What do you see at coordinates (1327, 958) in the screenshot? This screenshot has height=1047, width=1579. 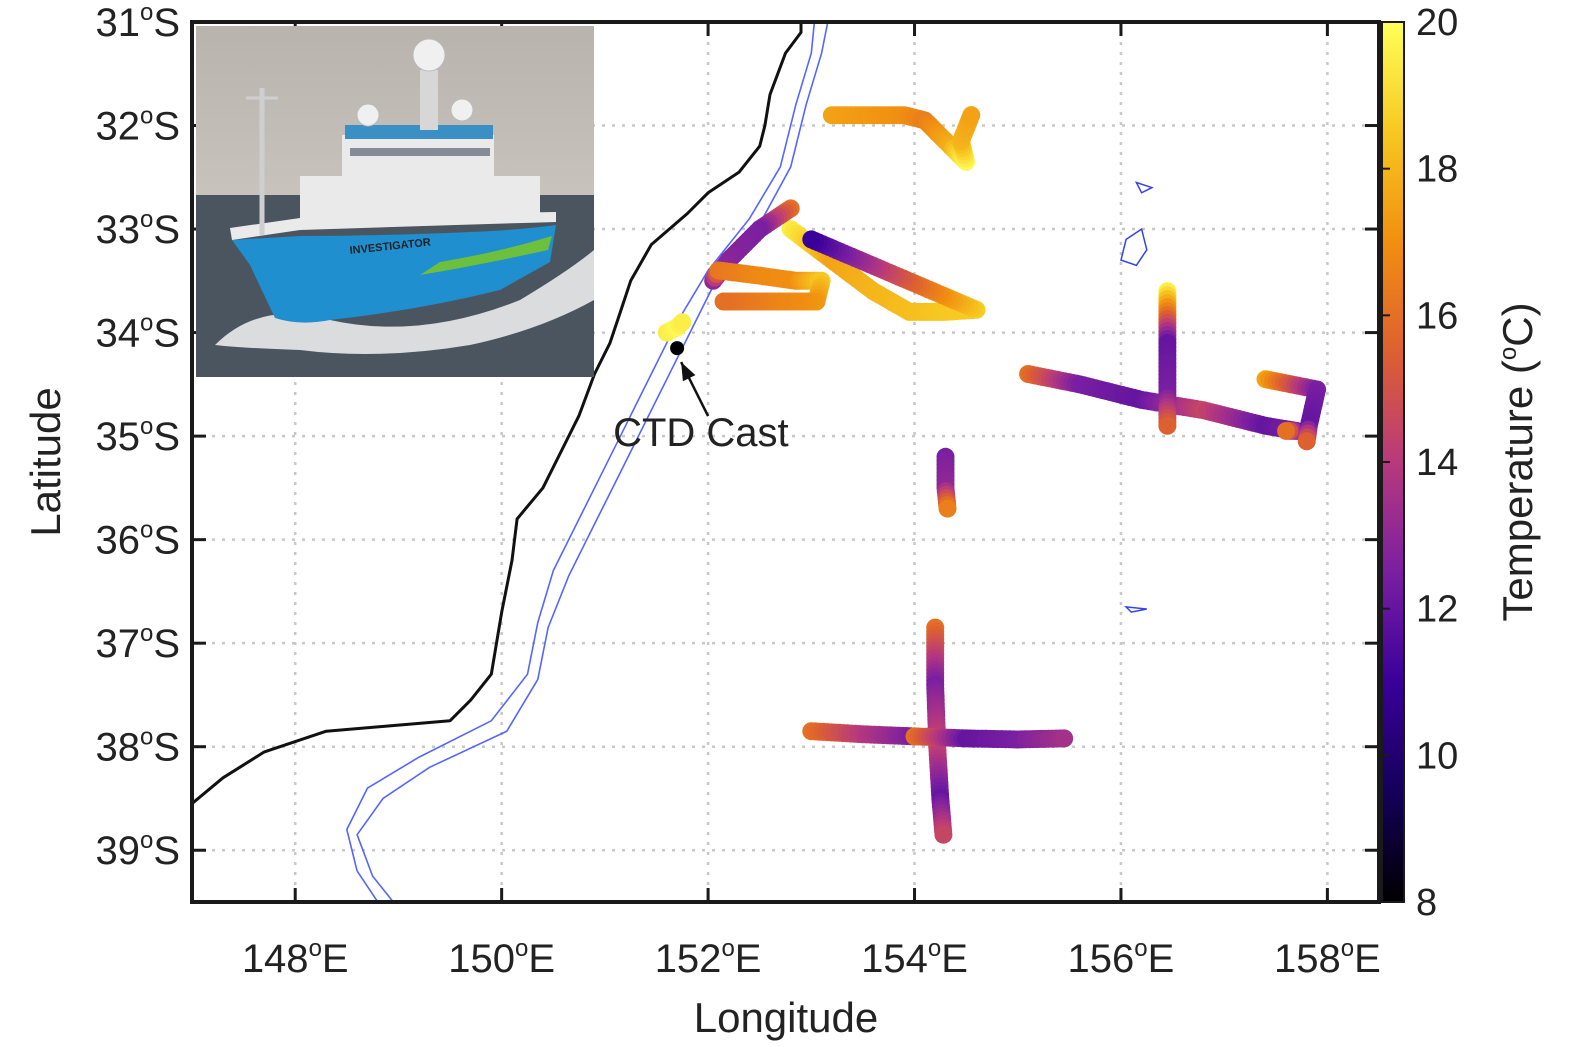 I see `x-tick-label: 158oE` at bounding box center [1327, 958].